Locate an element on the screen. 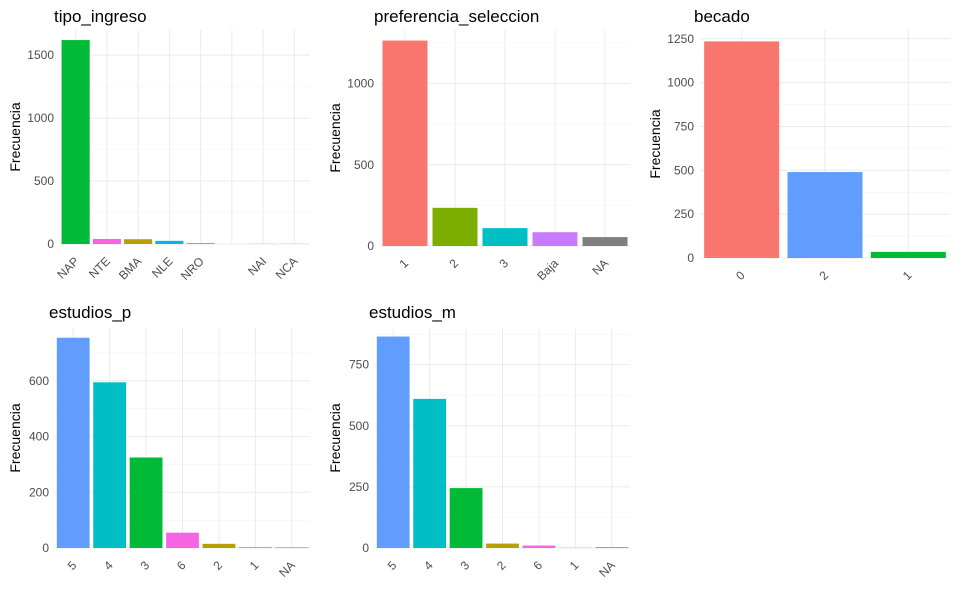  x-tick-label: 0 is located at coordinates (740, 275).